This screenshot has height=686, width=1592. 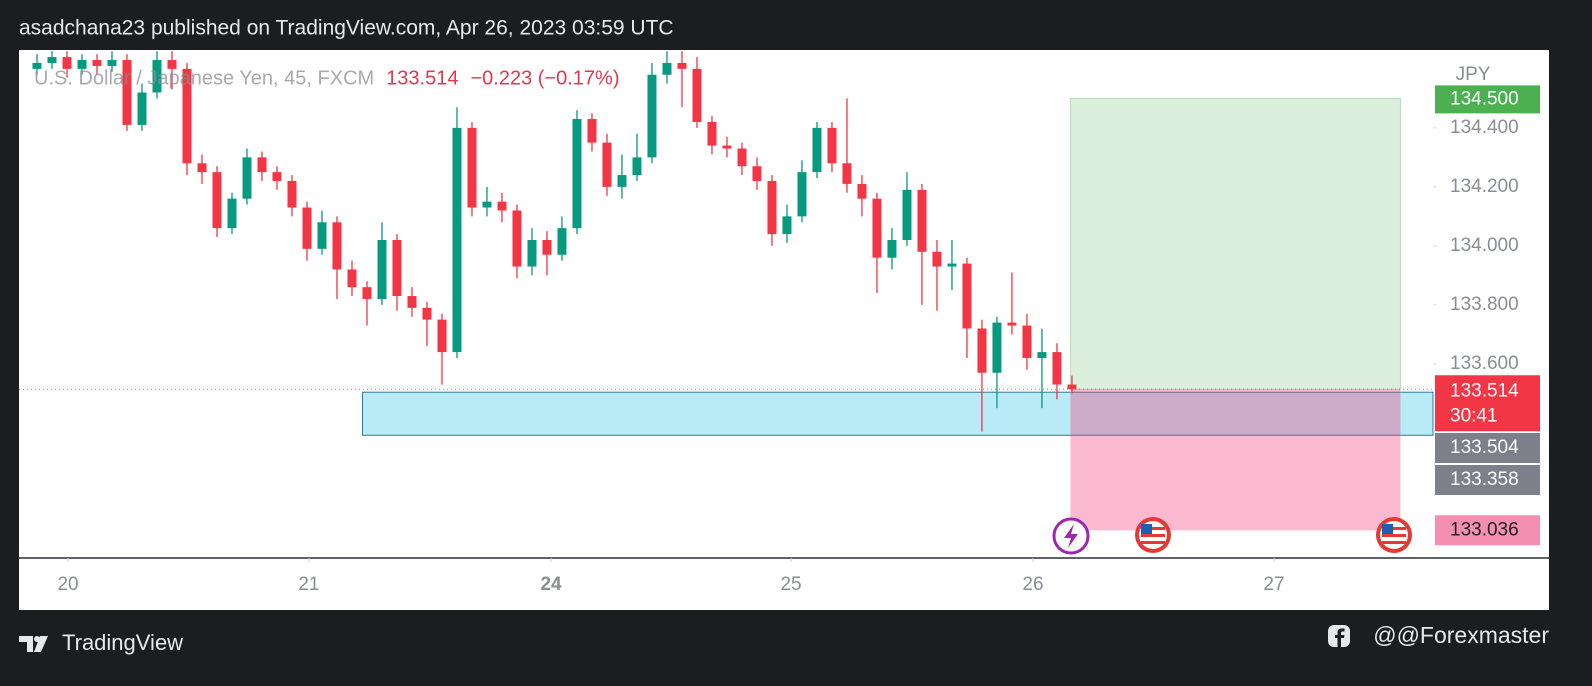 What do you see at coordinates (1484, 98) in the screenshot?
I see `target-label: 134.500` at bounding box center [1484, 98].